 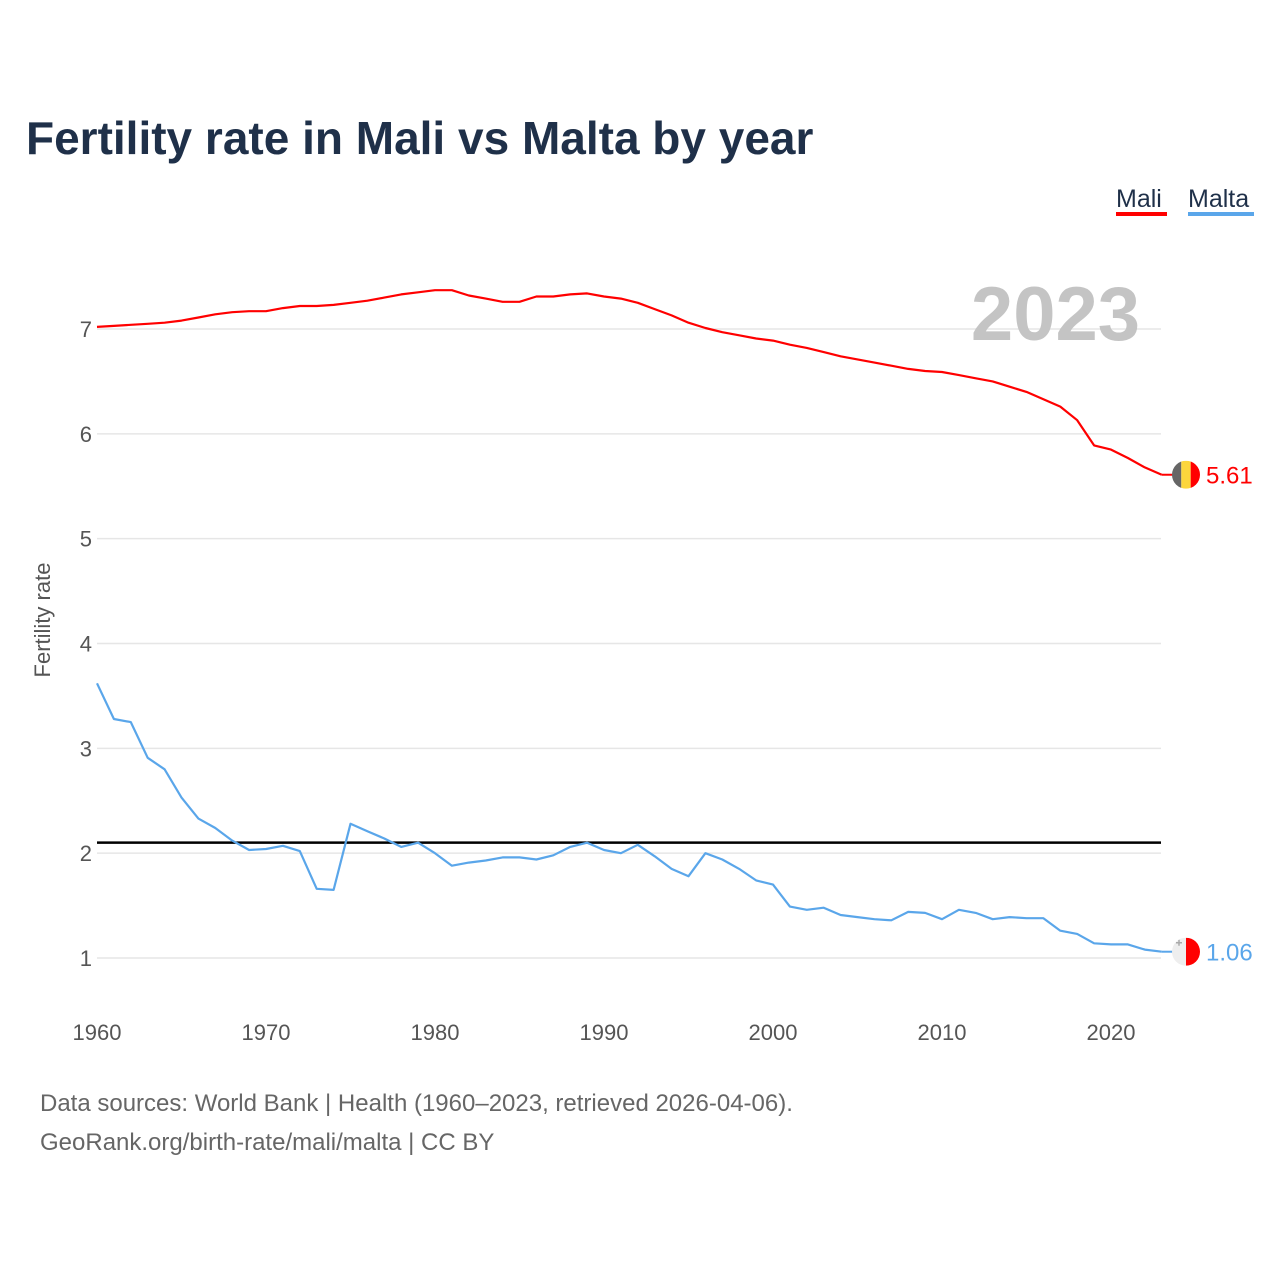 I want to click on y-tick-2: 2, so click(x=86, y=853).